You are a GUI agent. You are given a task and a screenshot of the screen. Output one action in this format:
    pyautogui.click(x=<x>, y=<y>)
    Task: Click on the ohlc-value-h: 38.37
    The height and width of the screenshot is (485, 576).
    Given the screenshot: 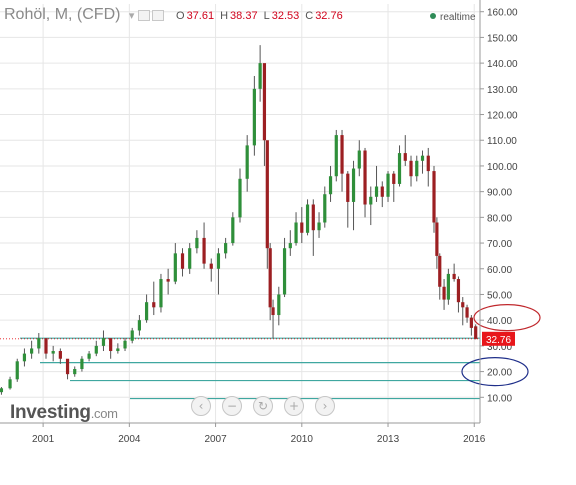 What is the action you would take?
    pyautogui.click(x=244, y=16)
    